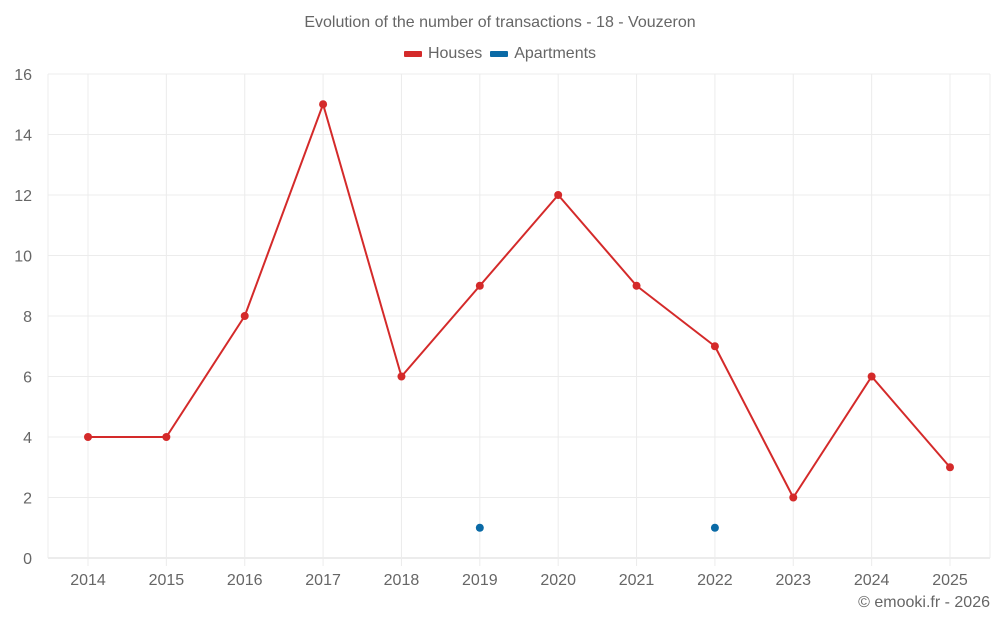 This screenshot has height=625, width=1000. I want to click on x-tick-label: 2021, so click(637, 580).